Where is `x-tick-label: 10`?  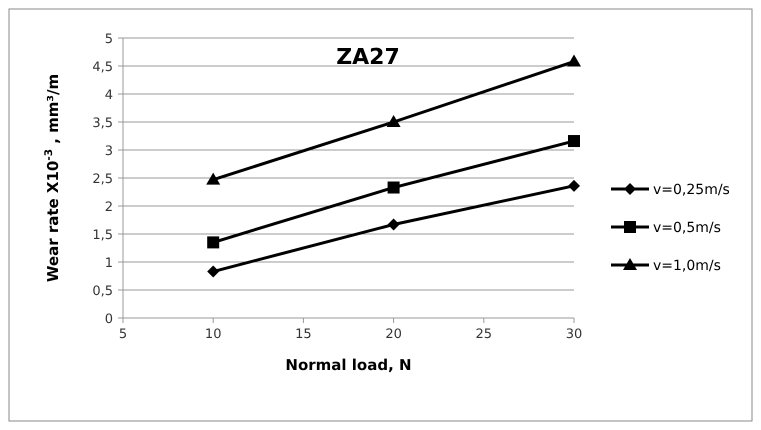 x-tick-label: 10 is located at coordinates (213, 334).